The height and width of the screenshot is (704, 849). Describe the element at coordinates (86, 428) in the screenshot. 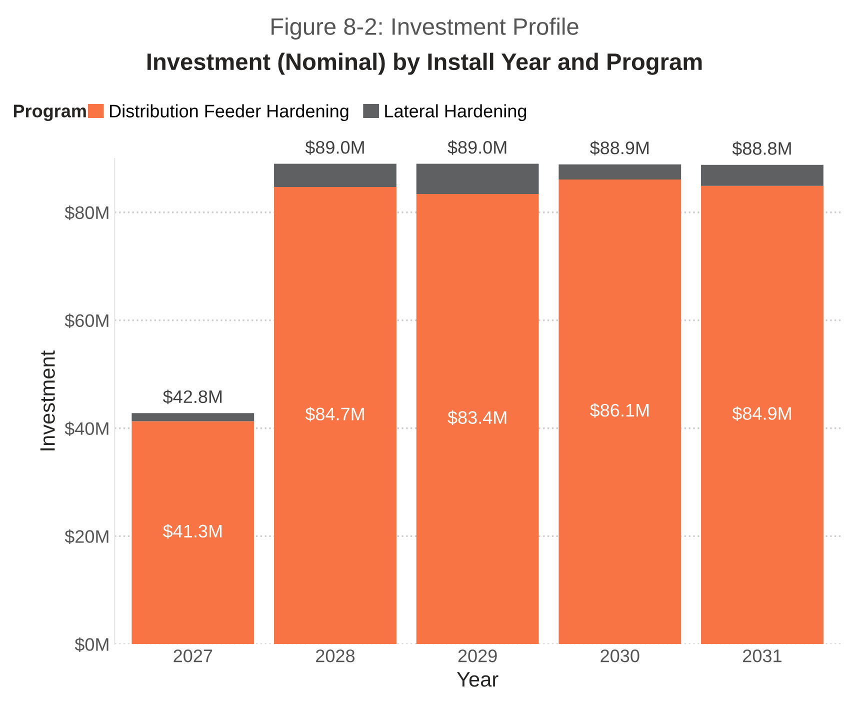

I see `y-tick-label: $40M` at that location.